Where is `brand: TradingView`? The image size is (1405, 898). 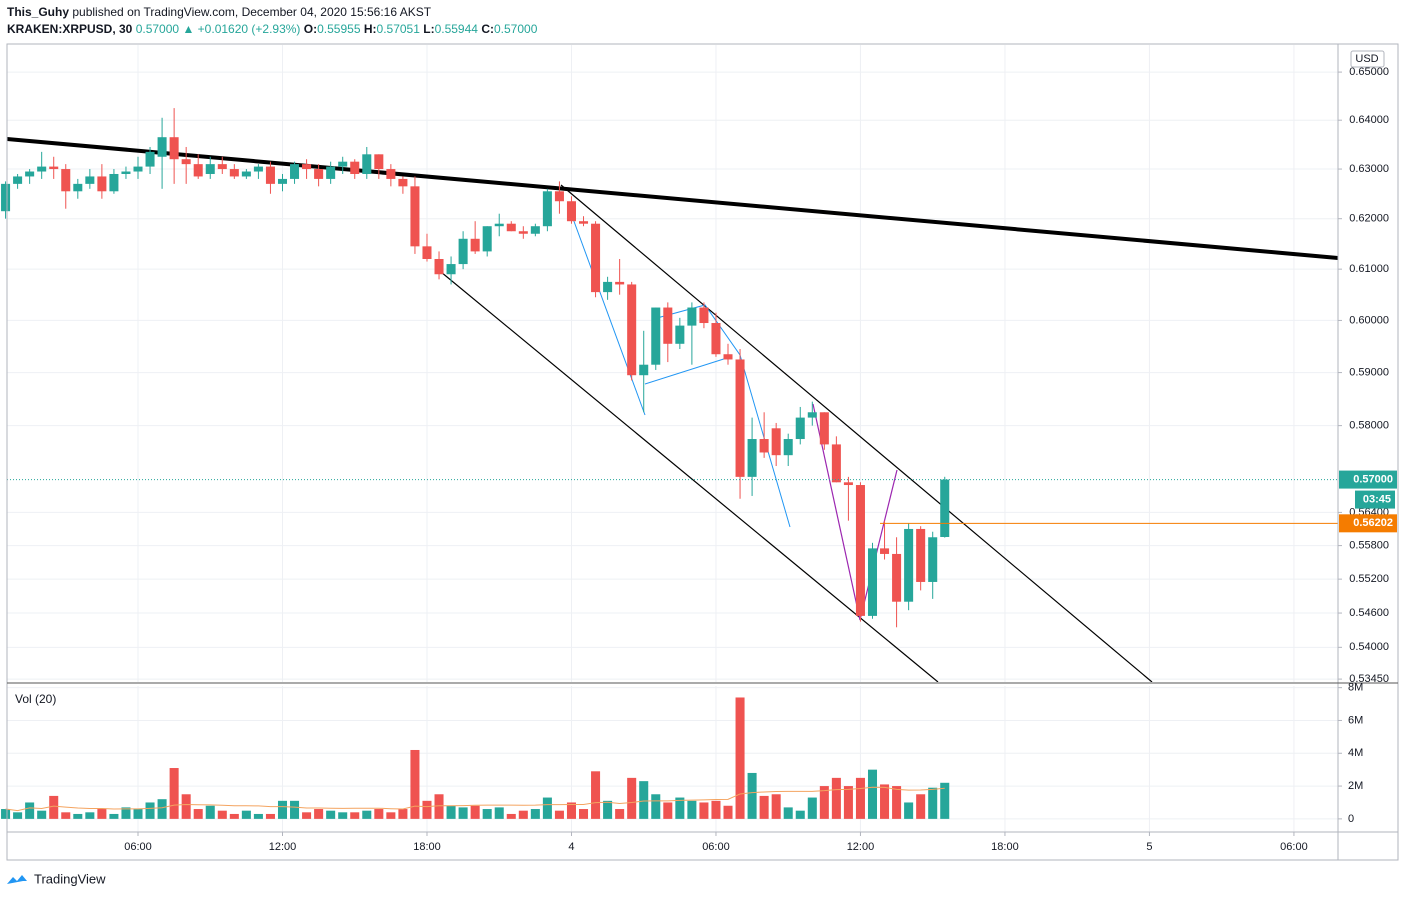
brand: TradingView is located at coordinates (70, 878).